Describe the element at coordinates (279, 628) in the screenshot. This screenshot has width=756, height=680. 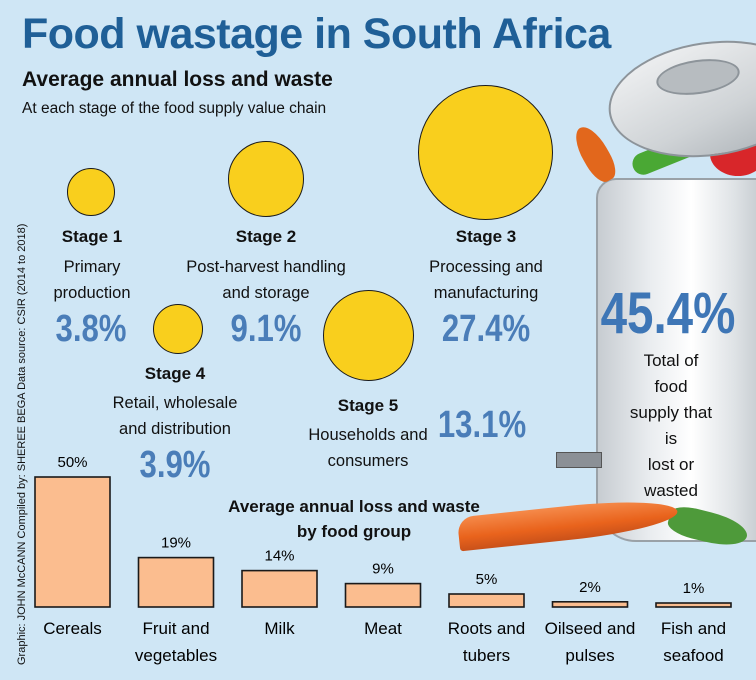
I see `category-label-2: Milk` at that location.